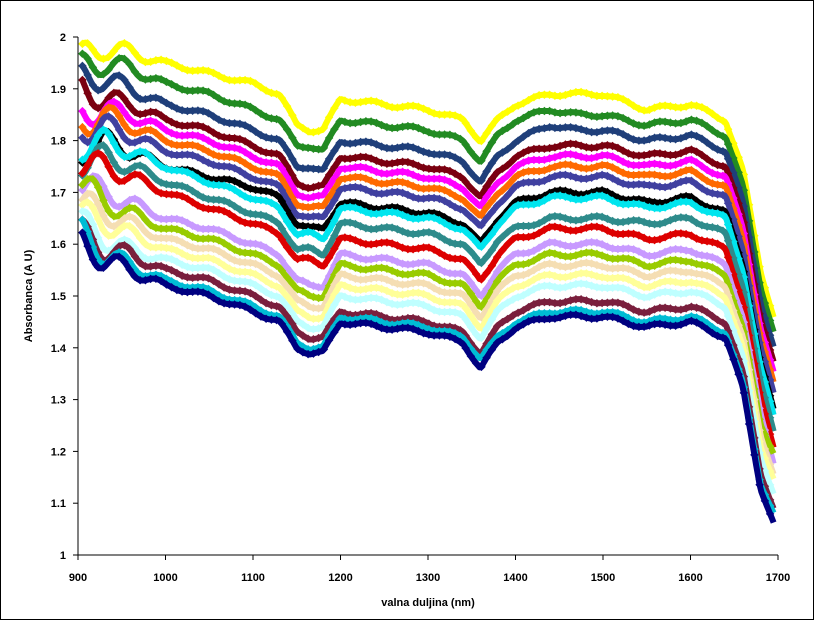  I want to click on y-tick-label: 1, so click(63, 556).